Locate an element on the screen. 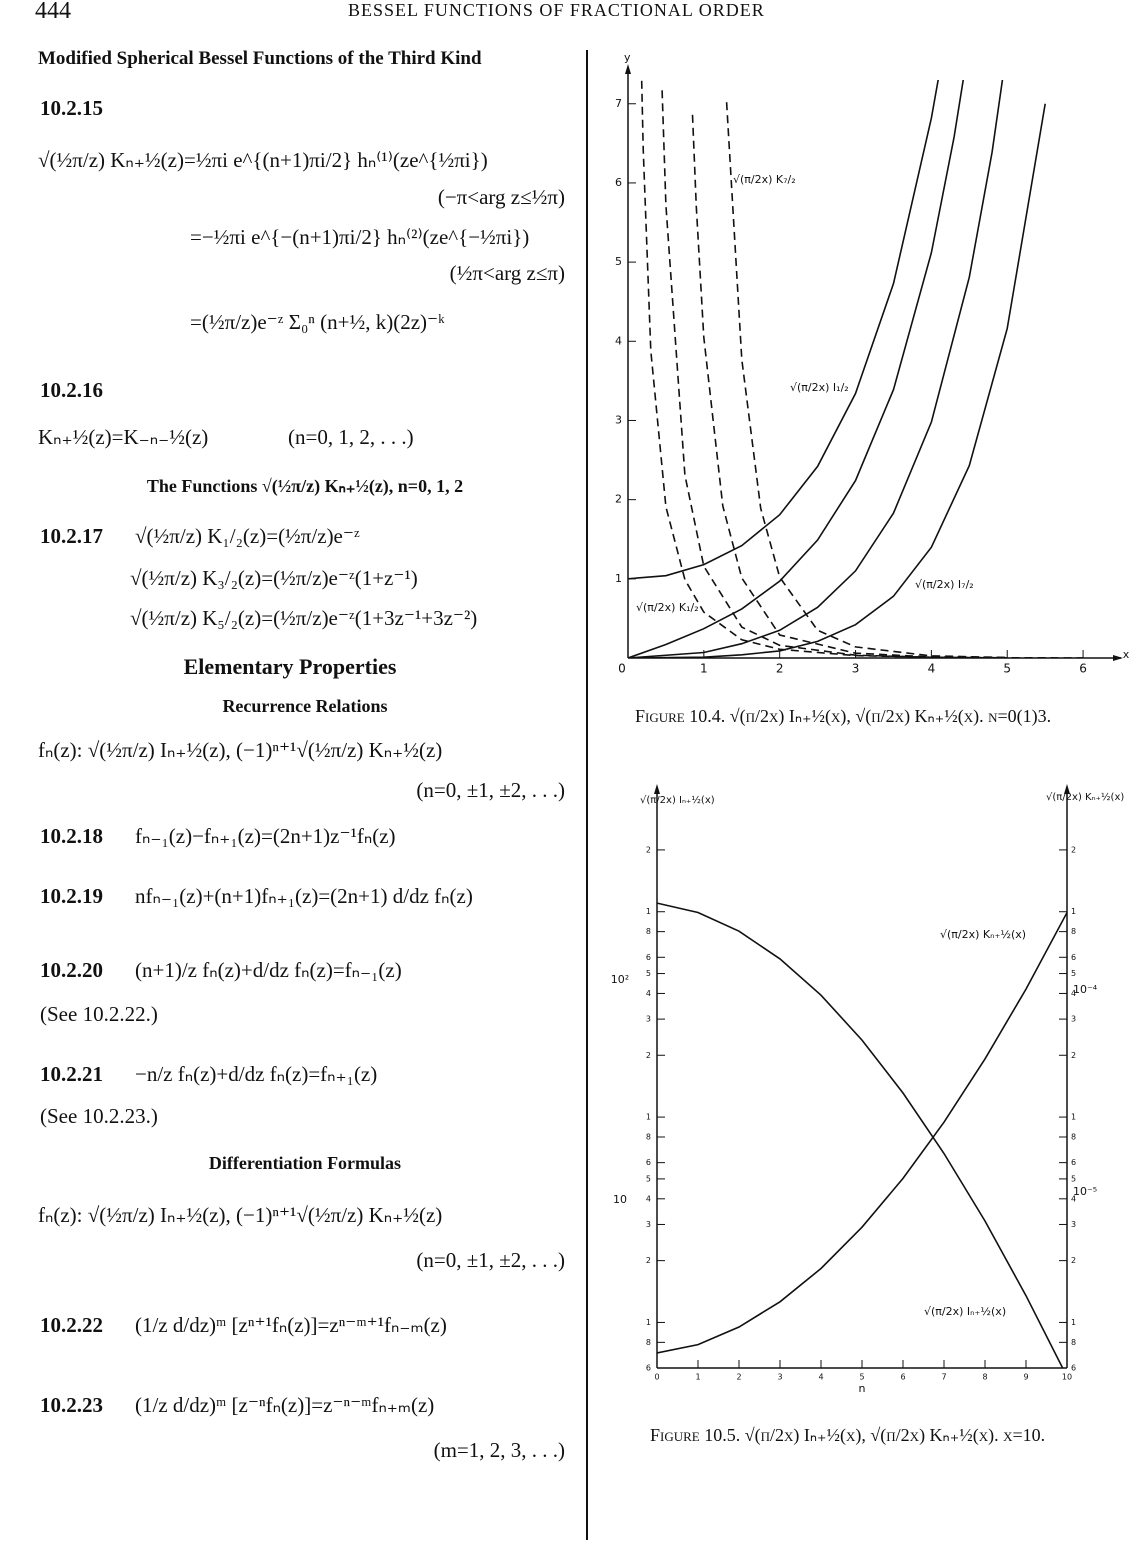  x-tick-label: 9 is located at coordinates (1025, 1377).